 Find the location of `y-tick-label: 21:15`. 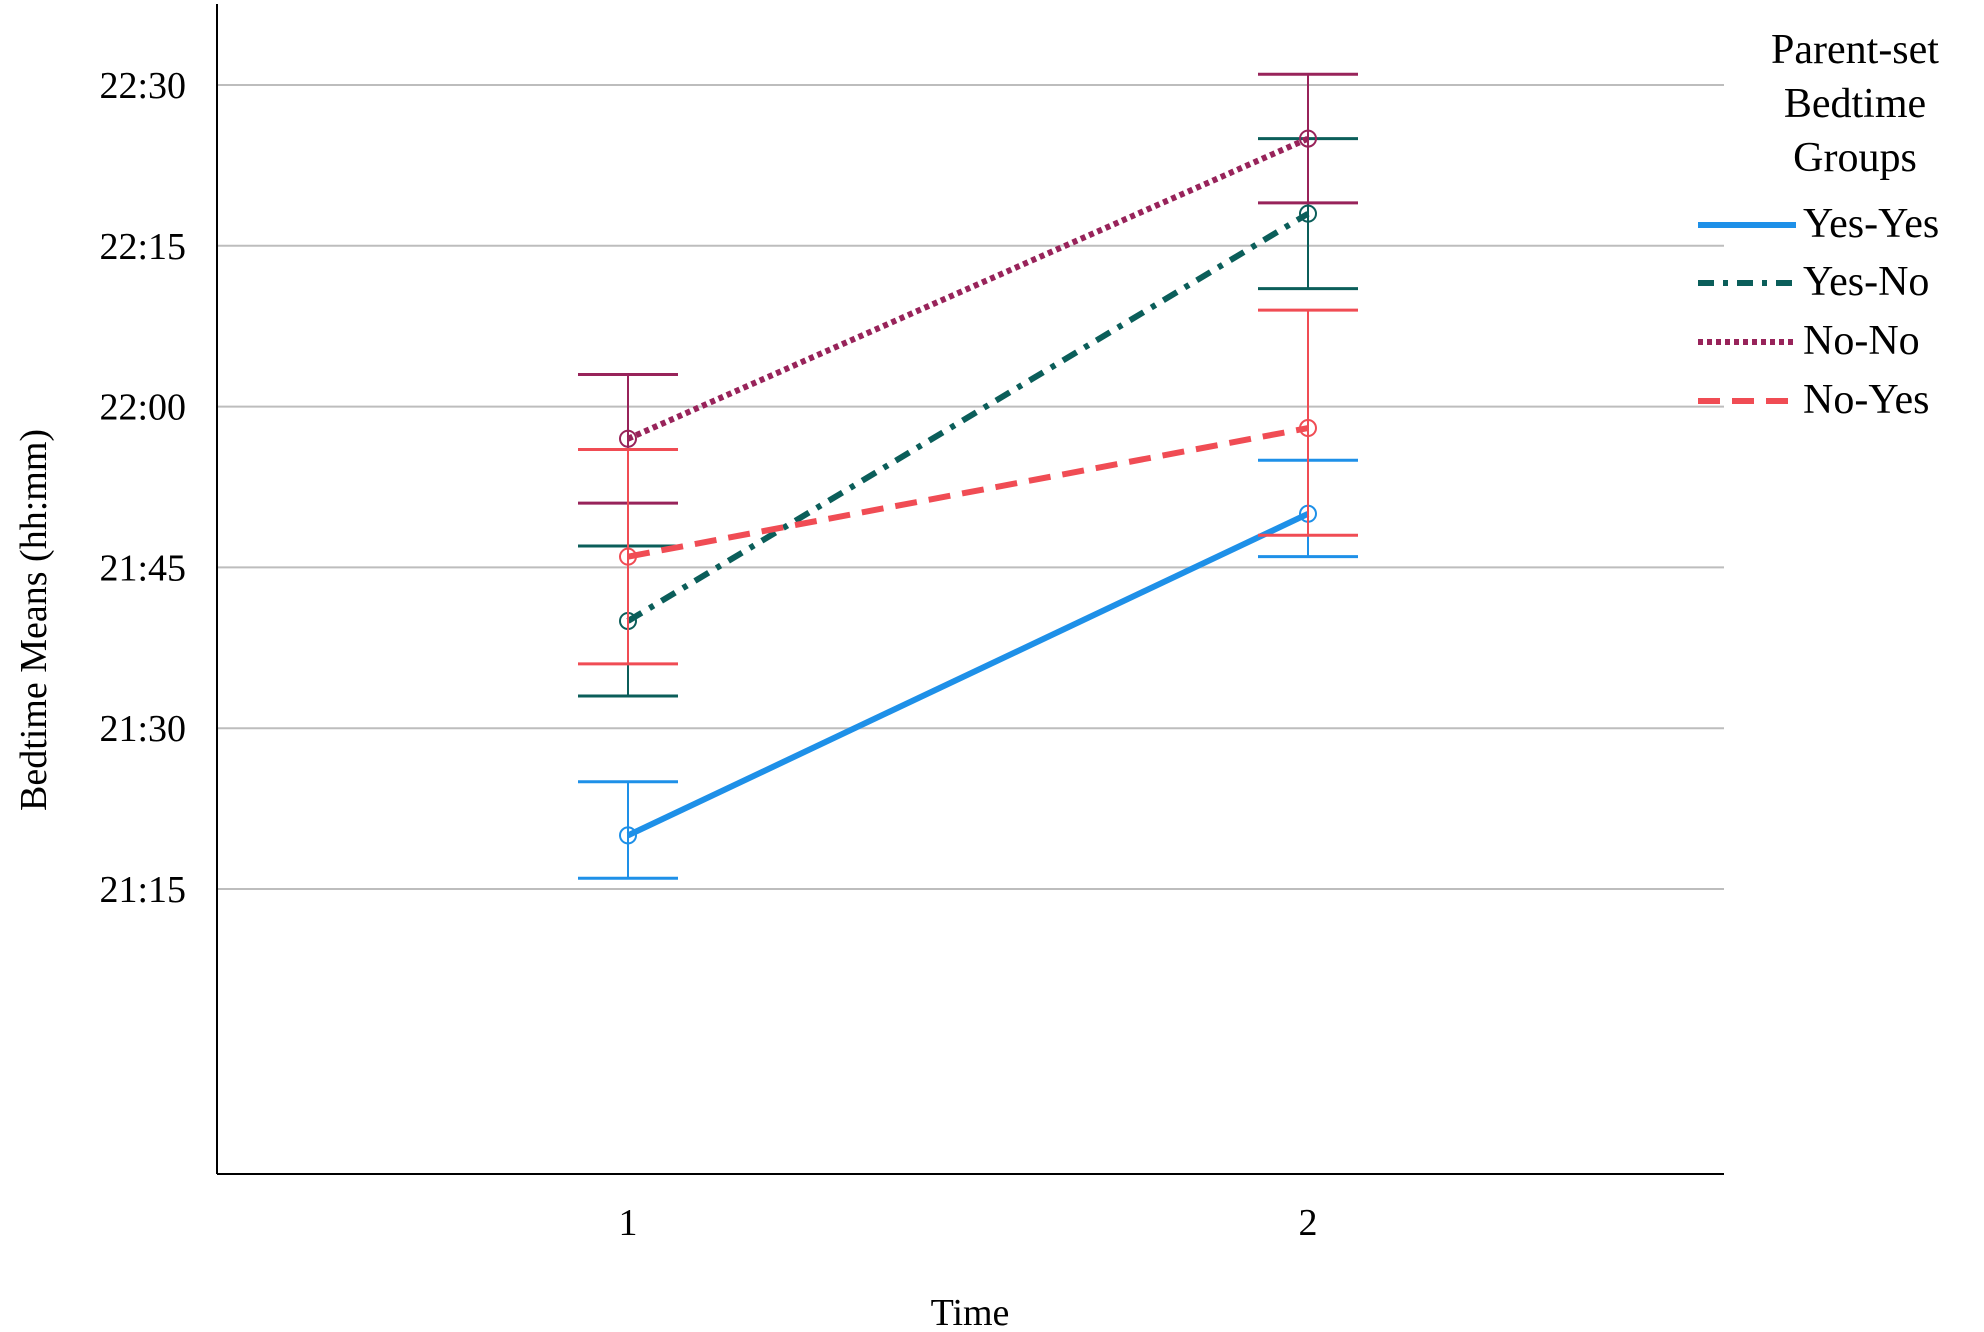

y-tick-label: 21:15 is located at coordinates (142, 890).